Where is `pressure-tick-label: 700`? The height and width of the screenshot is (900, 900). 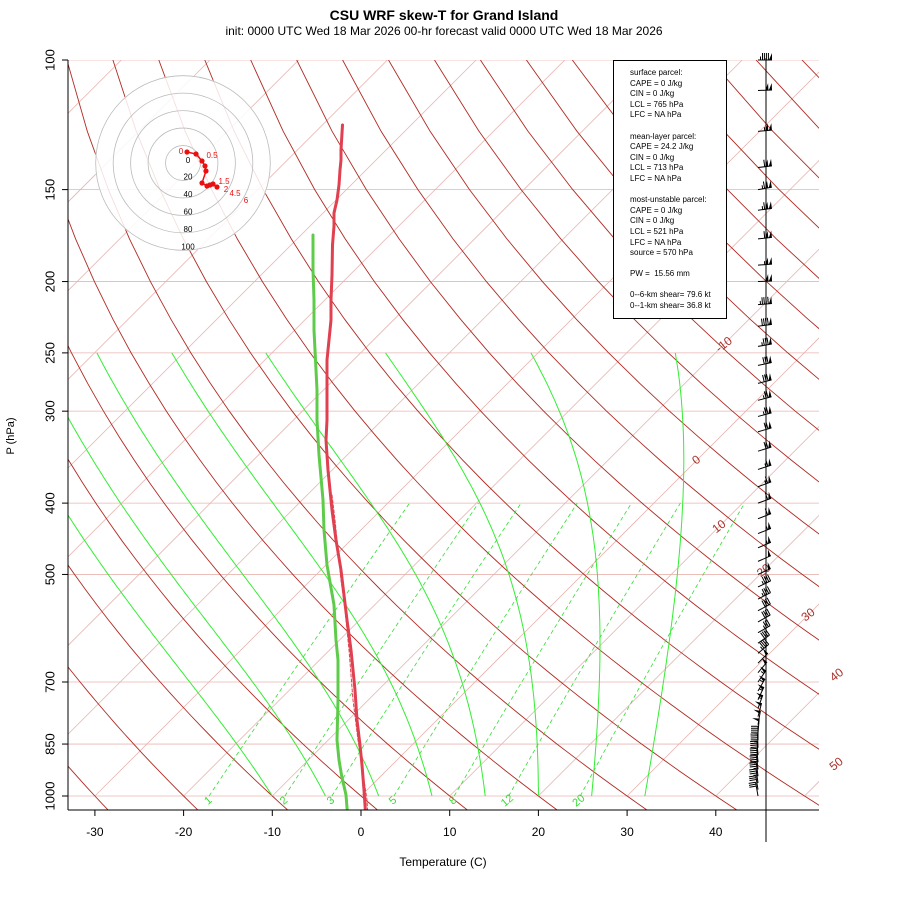
pressure-tick-label: 700 is located at coordinates (49, 682).